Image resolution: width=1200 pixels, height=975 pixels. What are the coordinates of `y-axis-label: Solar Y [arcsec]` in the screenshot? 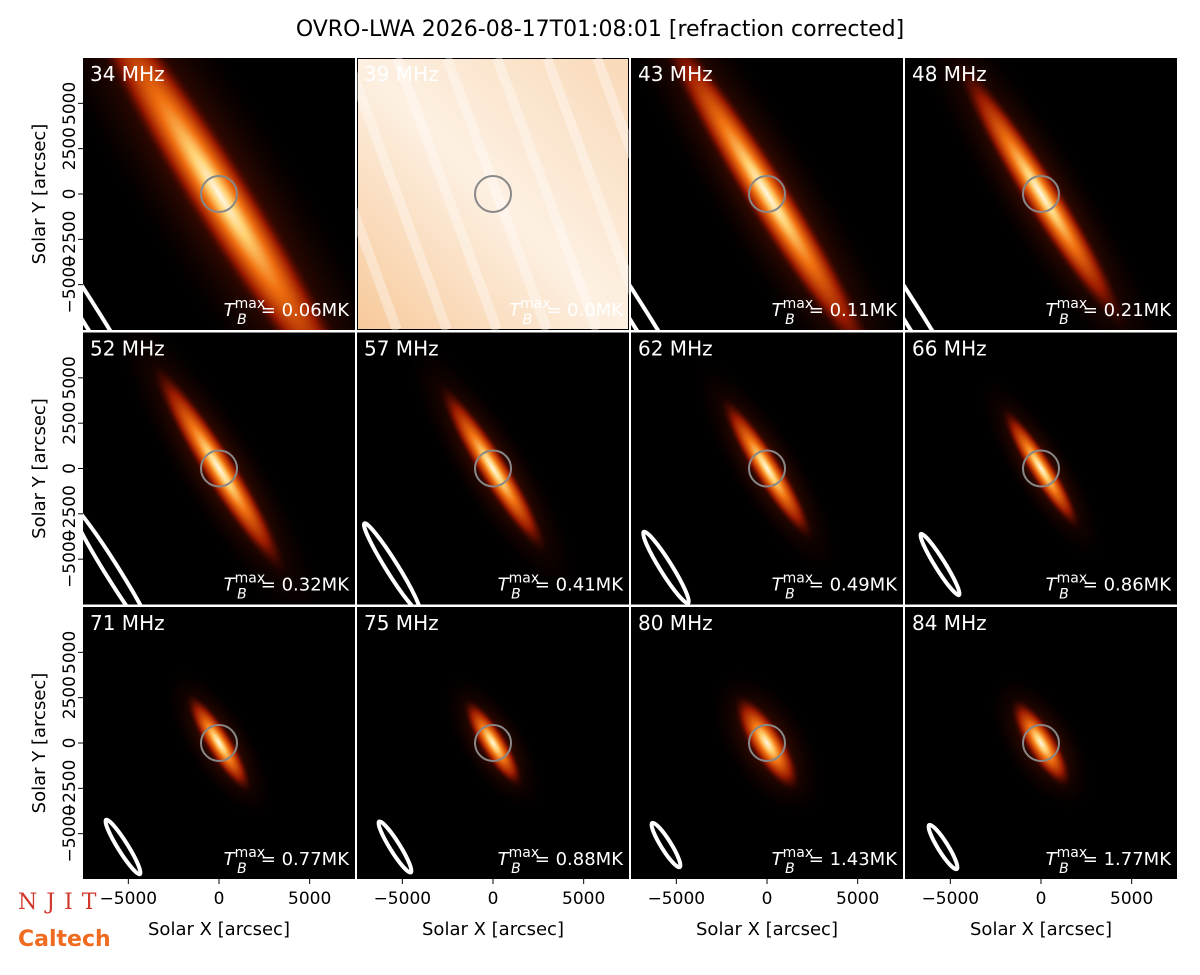 It's located at (39, 743).